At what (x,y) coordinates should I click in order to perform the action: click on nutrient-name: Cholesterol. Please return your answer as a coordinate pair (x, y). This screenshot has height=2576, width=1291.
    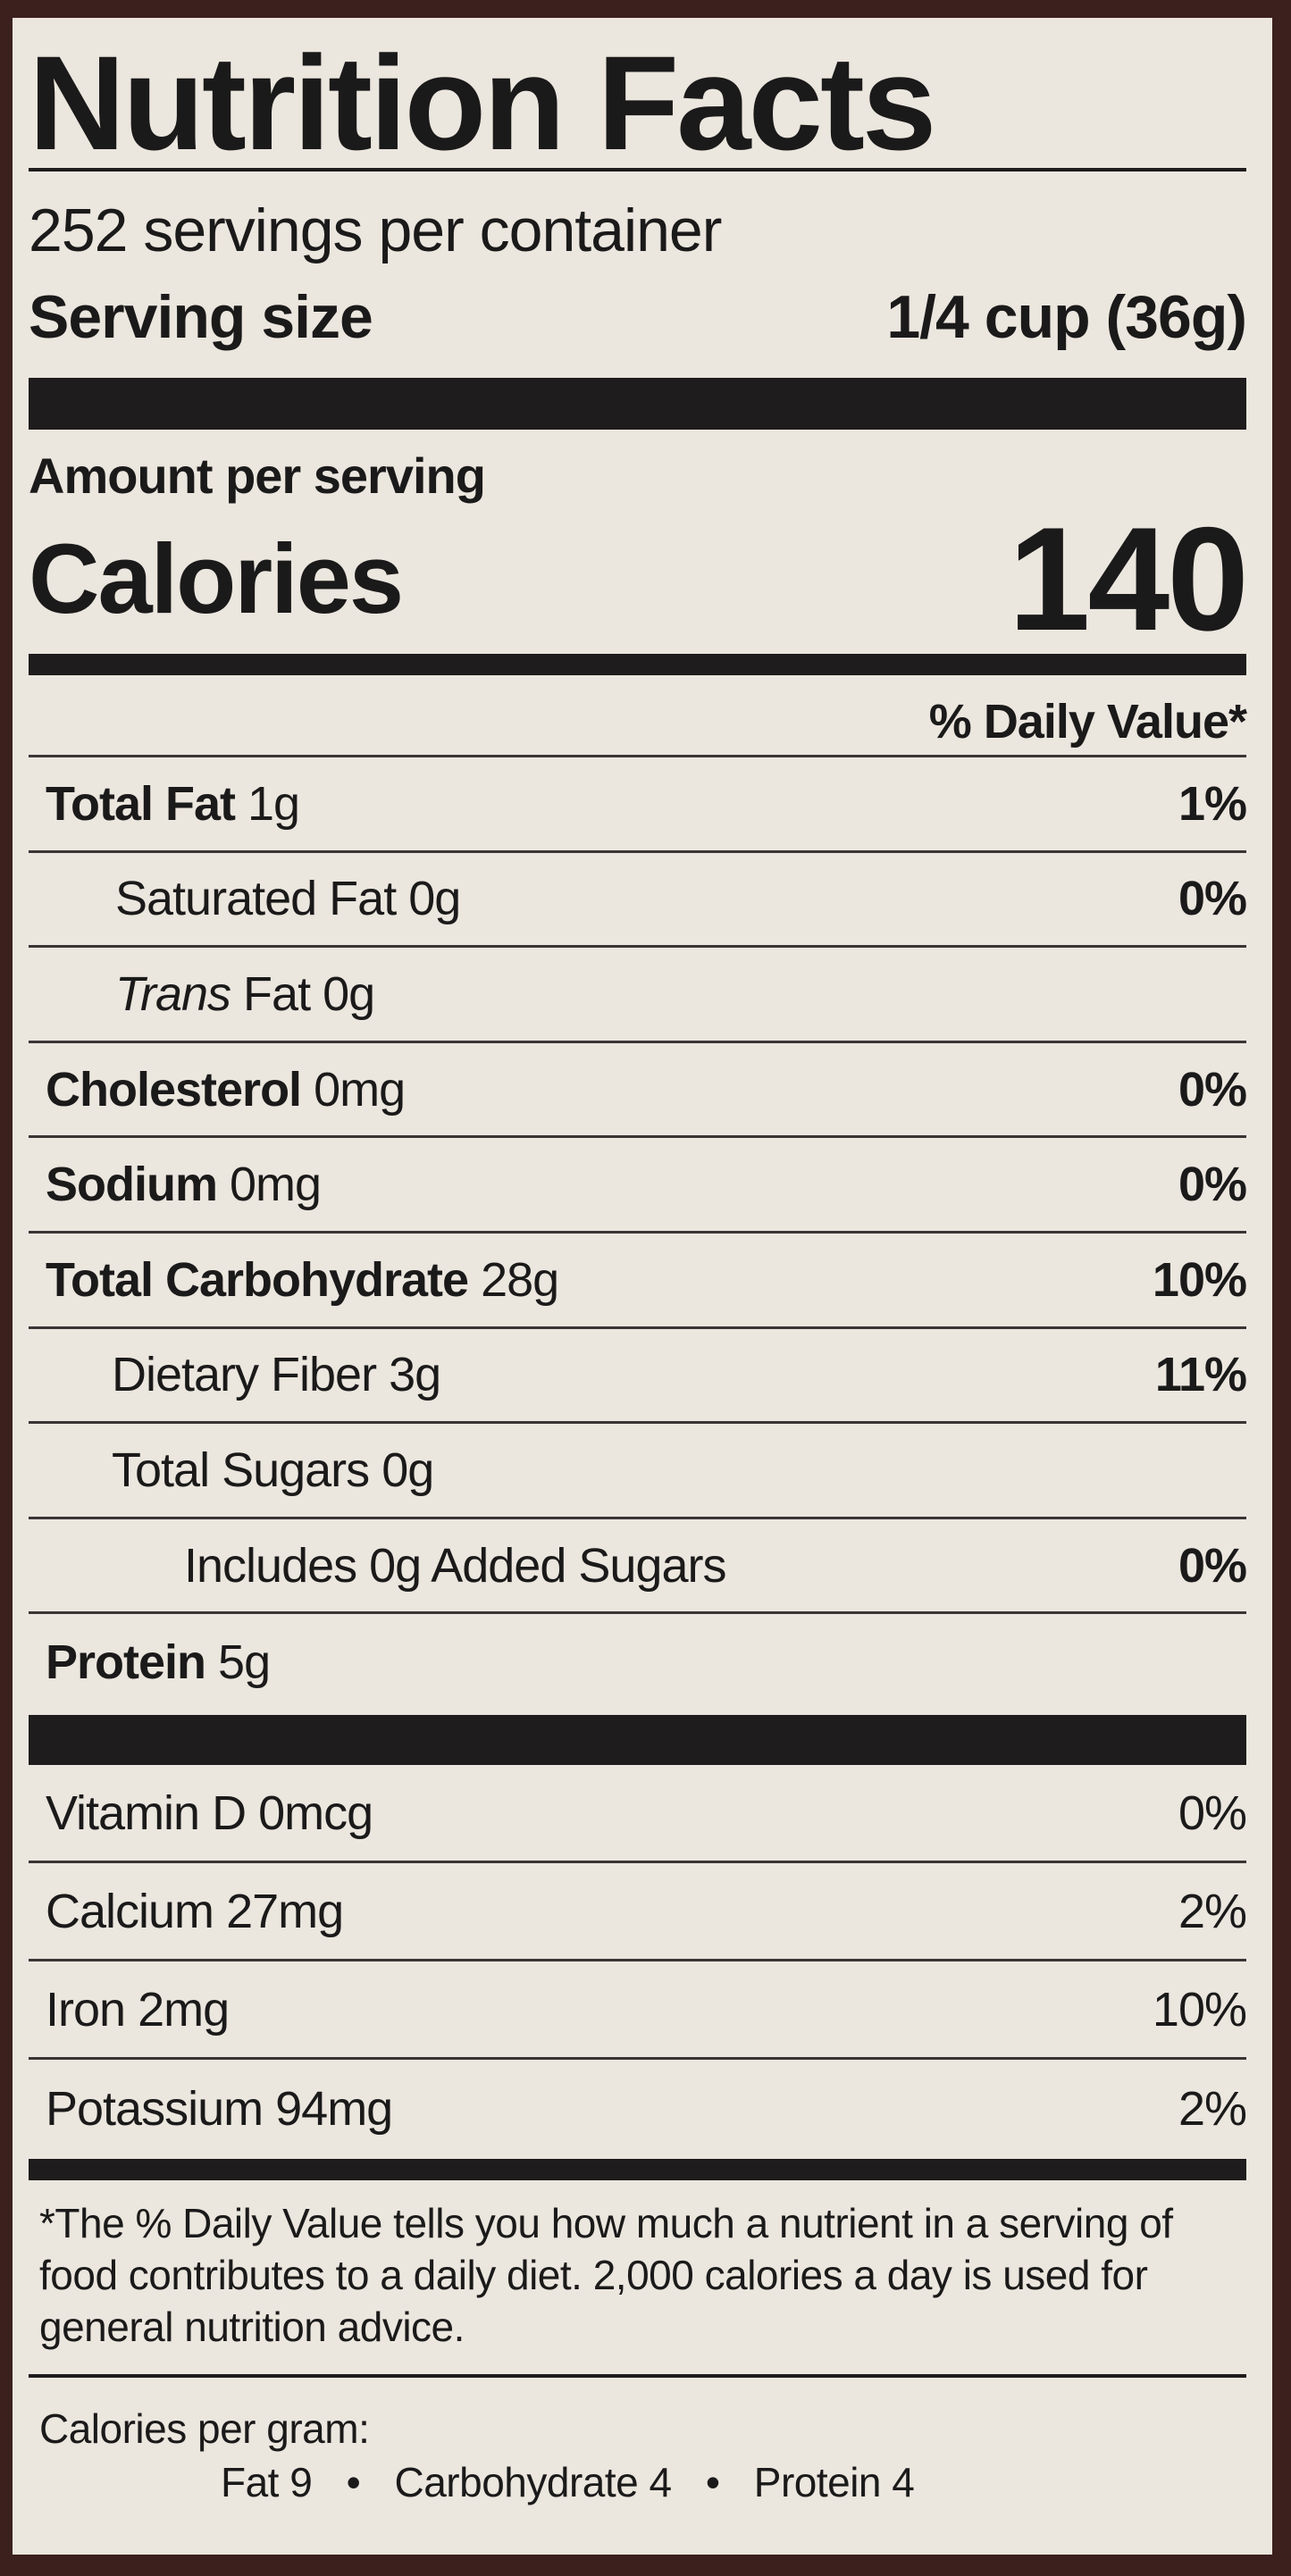
    Looking at the image, I should click on (174, 1090).